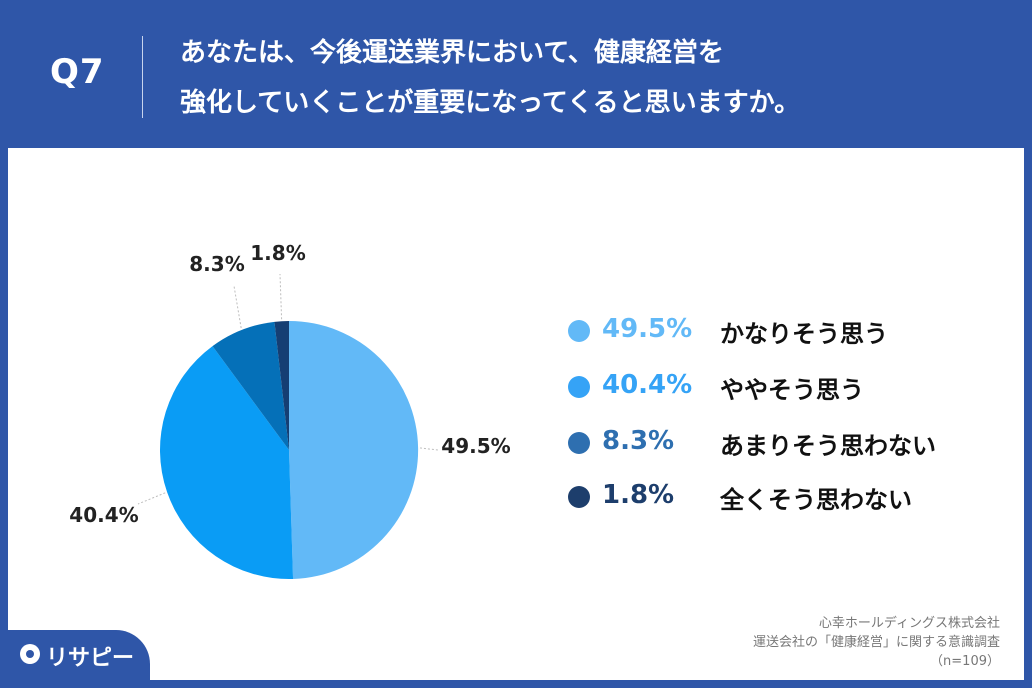 Image resolution: width=1032 pixels, height=688 pixels. I want to click on question-number: Q7, so click(77, 72).